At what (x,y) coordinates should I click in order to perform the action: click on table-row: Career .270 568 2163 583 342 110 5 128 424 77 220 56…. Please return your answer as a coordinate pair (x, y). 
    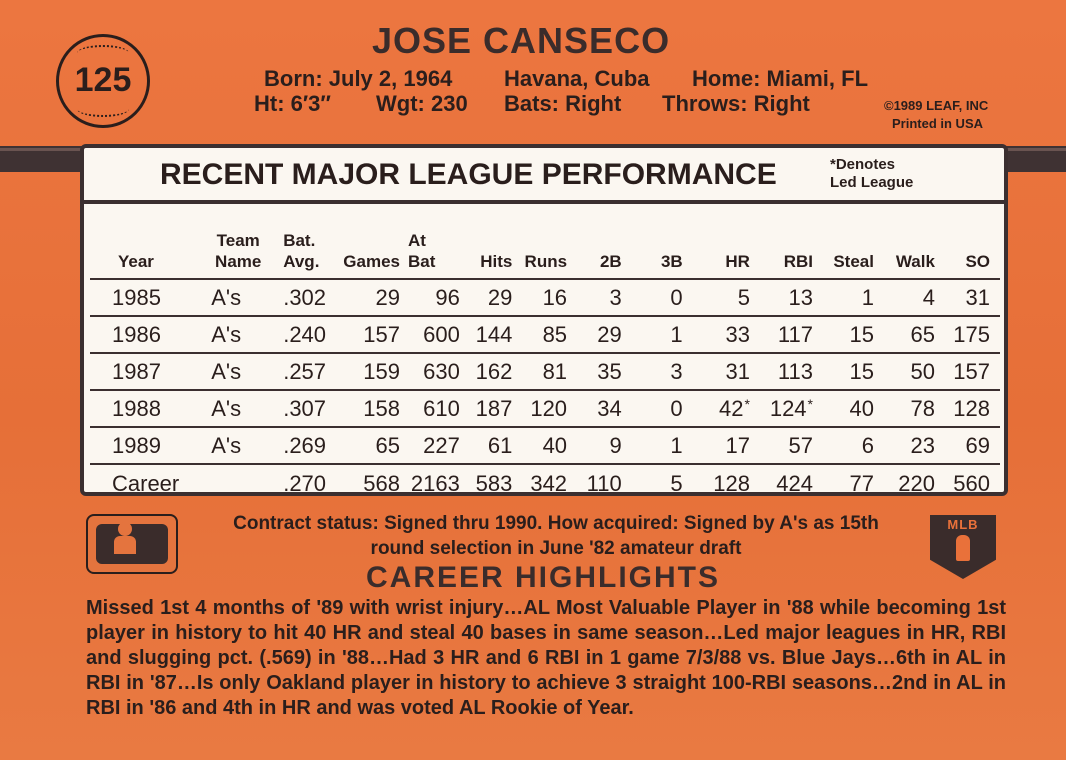
    Looking at the image, I should click on (545, 483).